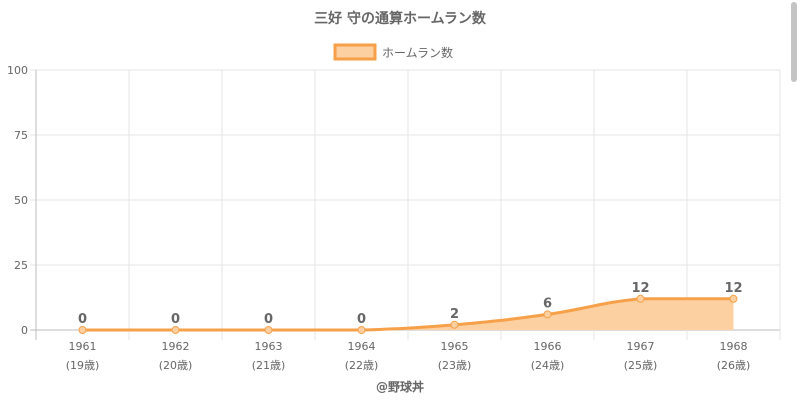  What do you see at coordinates (455, 365) in the screenshot?
I see `x-tick-sublabel: (23歳)` at bounding box center [455, 365].